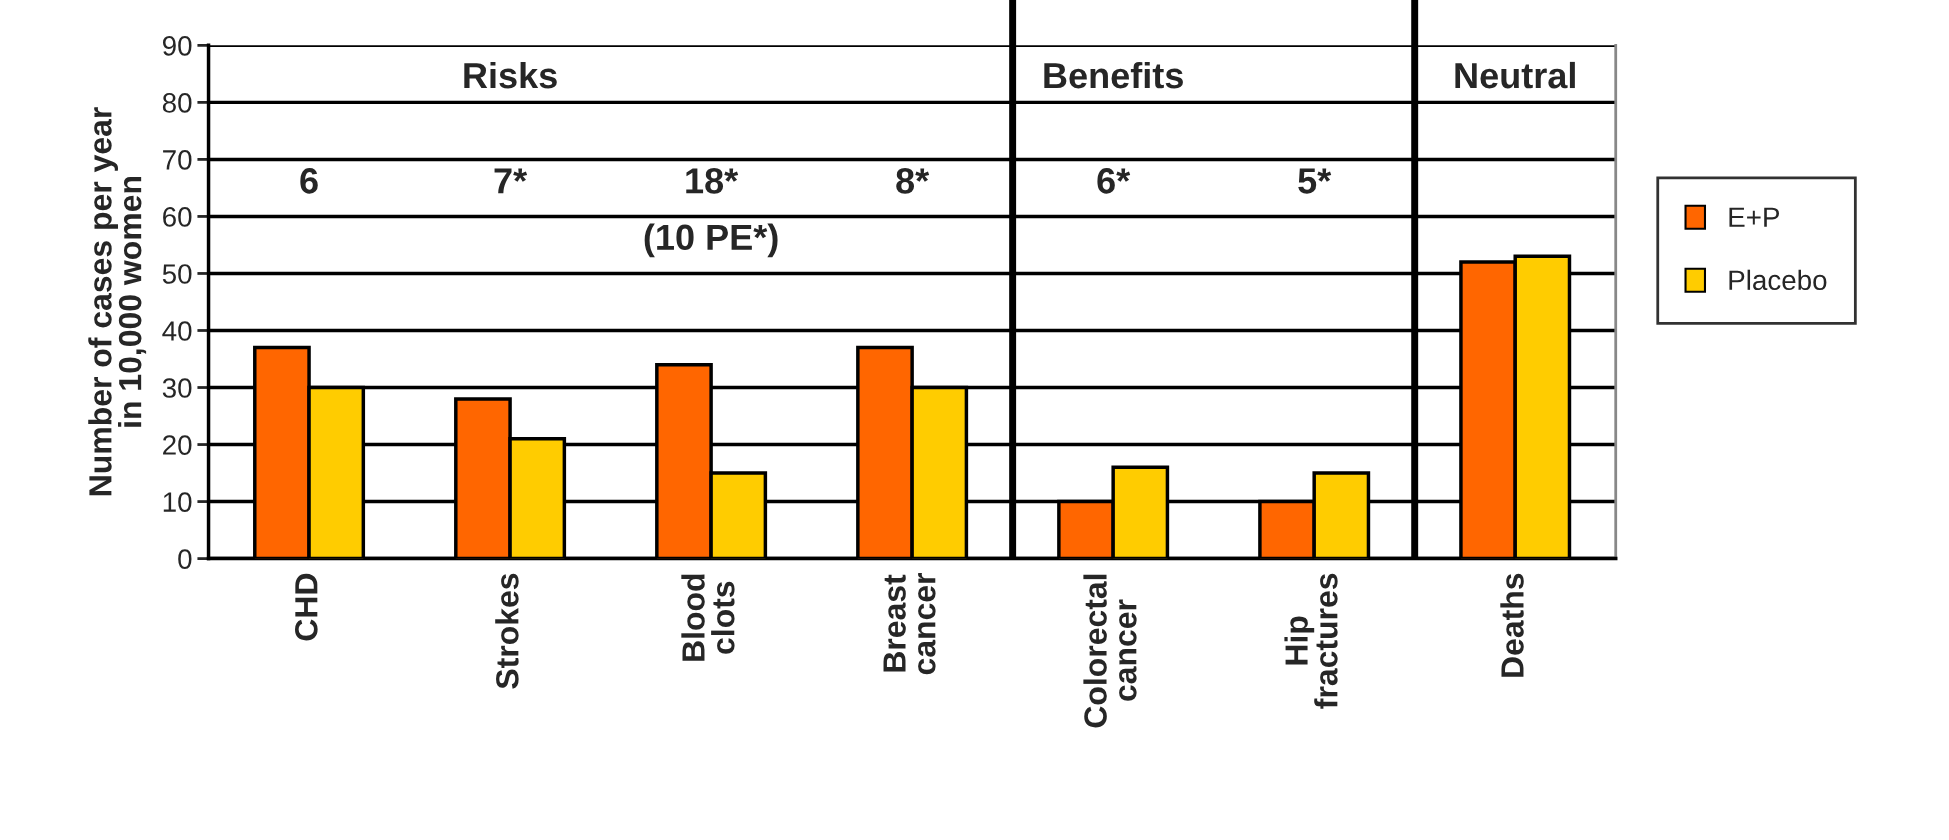 The height and width of the screenshot is (840, 1949). Describe the element at coordinates (177, 217) in the screenshot. I see `y-tick-label: 60` at that location.